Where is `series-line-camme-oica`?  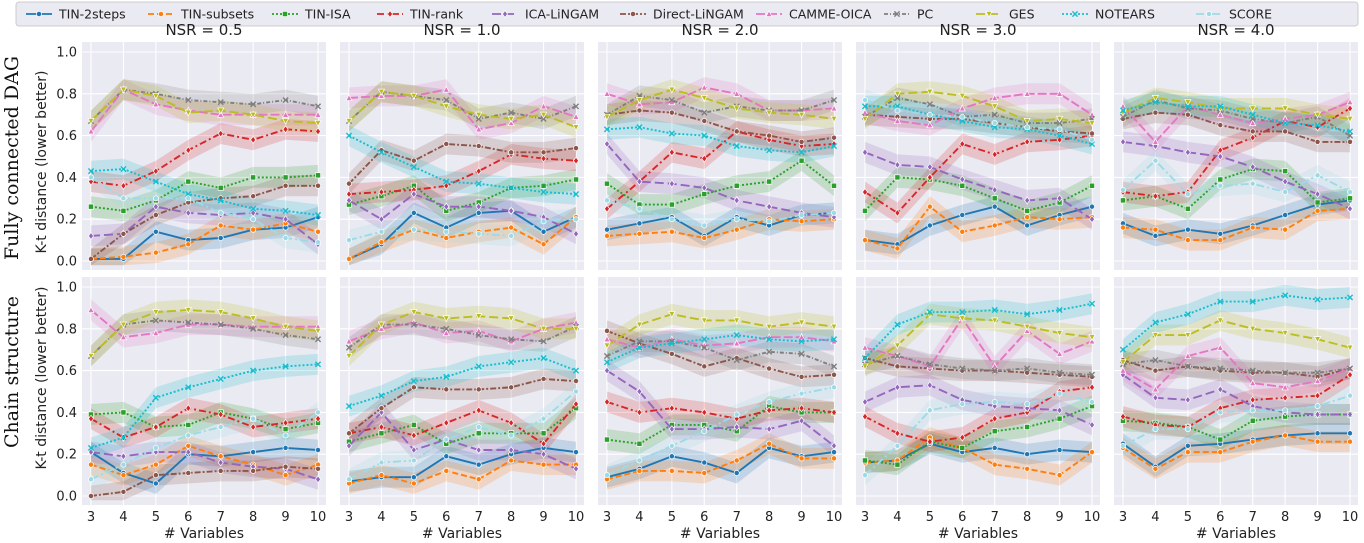 series-line-camme-oica is located at coordinates (720, 99).